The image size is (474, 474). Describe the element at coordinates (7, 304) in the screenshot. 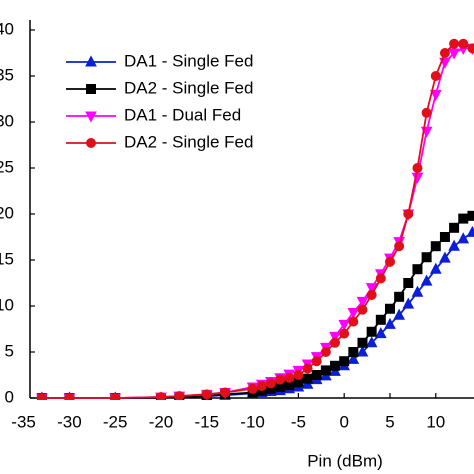

I see `y-tick-label: 10` at that location.